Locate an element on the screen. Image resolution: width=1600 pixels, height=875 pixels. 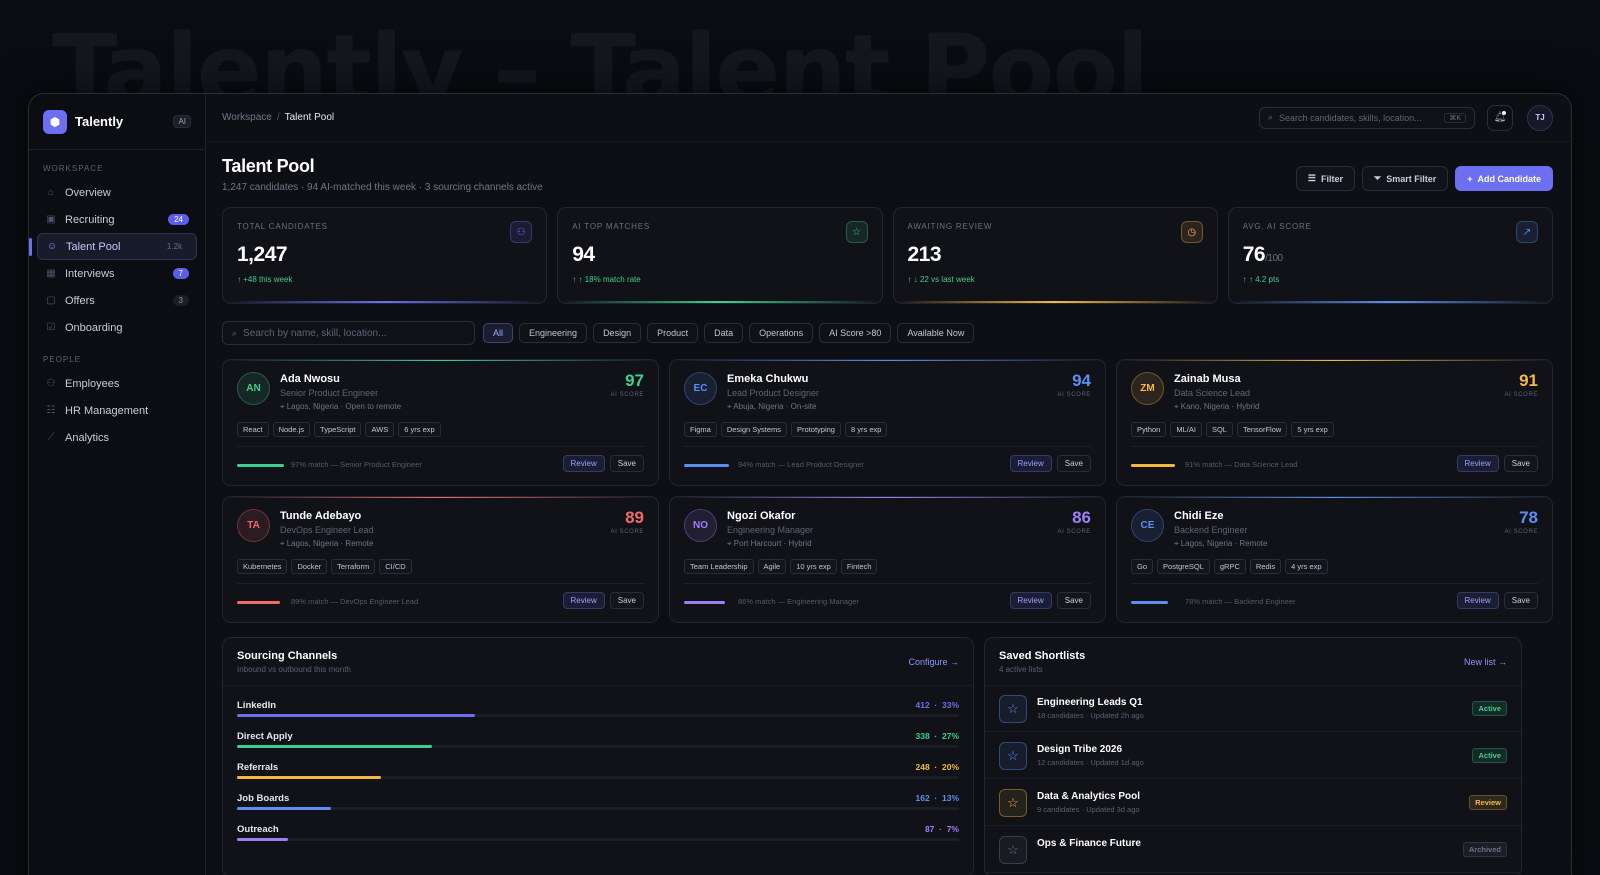
candidate-name: Emeka Chukwu is located at coordinates (768, 379).